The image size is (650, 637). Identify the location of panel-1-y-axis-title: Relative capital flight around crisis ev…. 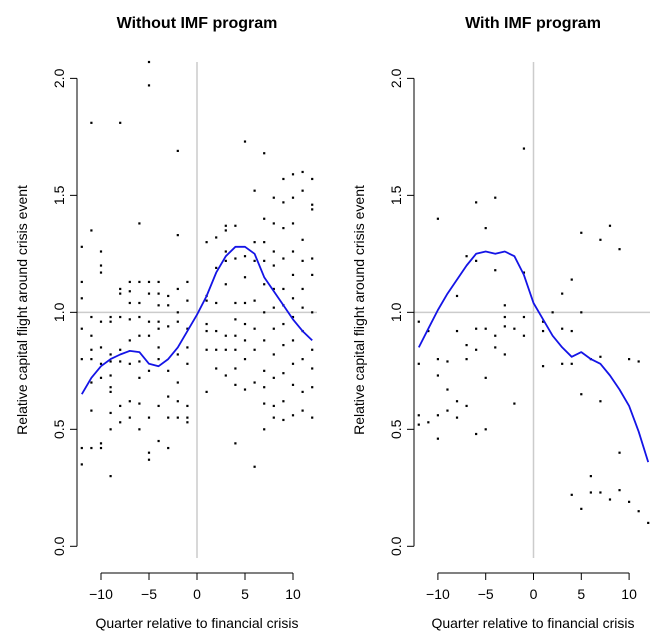
(22, 310).